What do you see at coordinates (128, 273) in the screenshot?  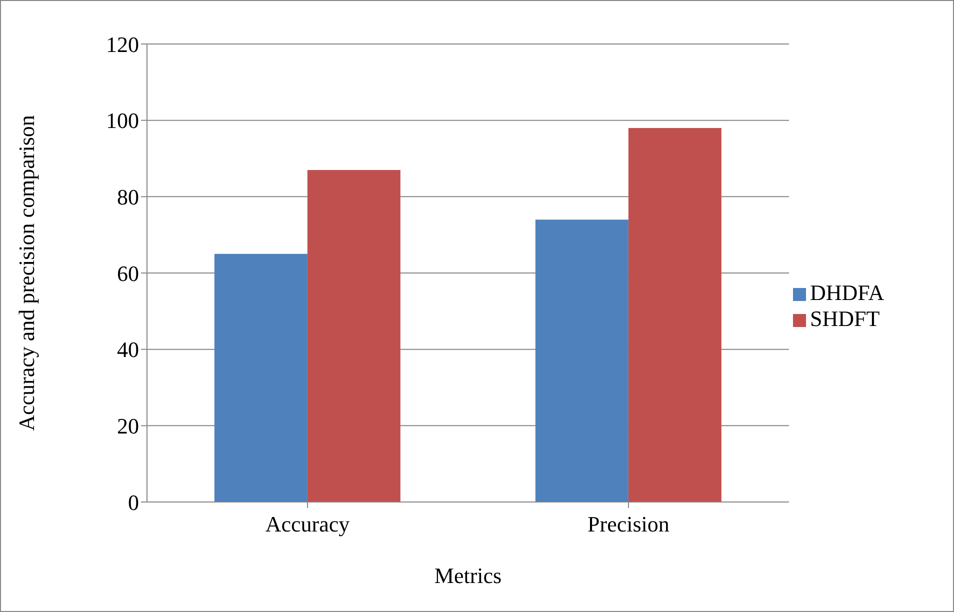 I see `y-tick-label: 60` at bounding box center [128, 273].